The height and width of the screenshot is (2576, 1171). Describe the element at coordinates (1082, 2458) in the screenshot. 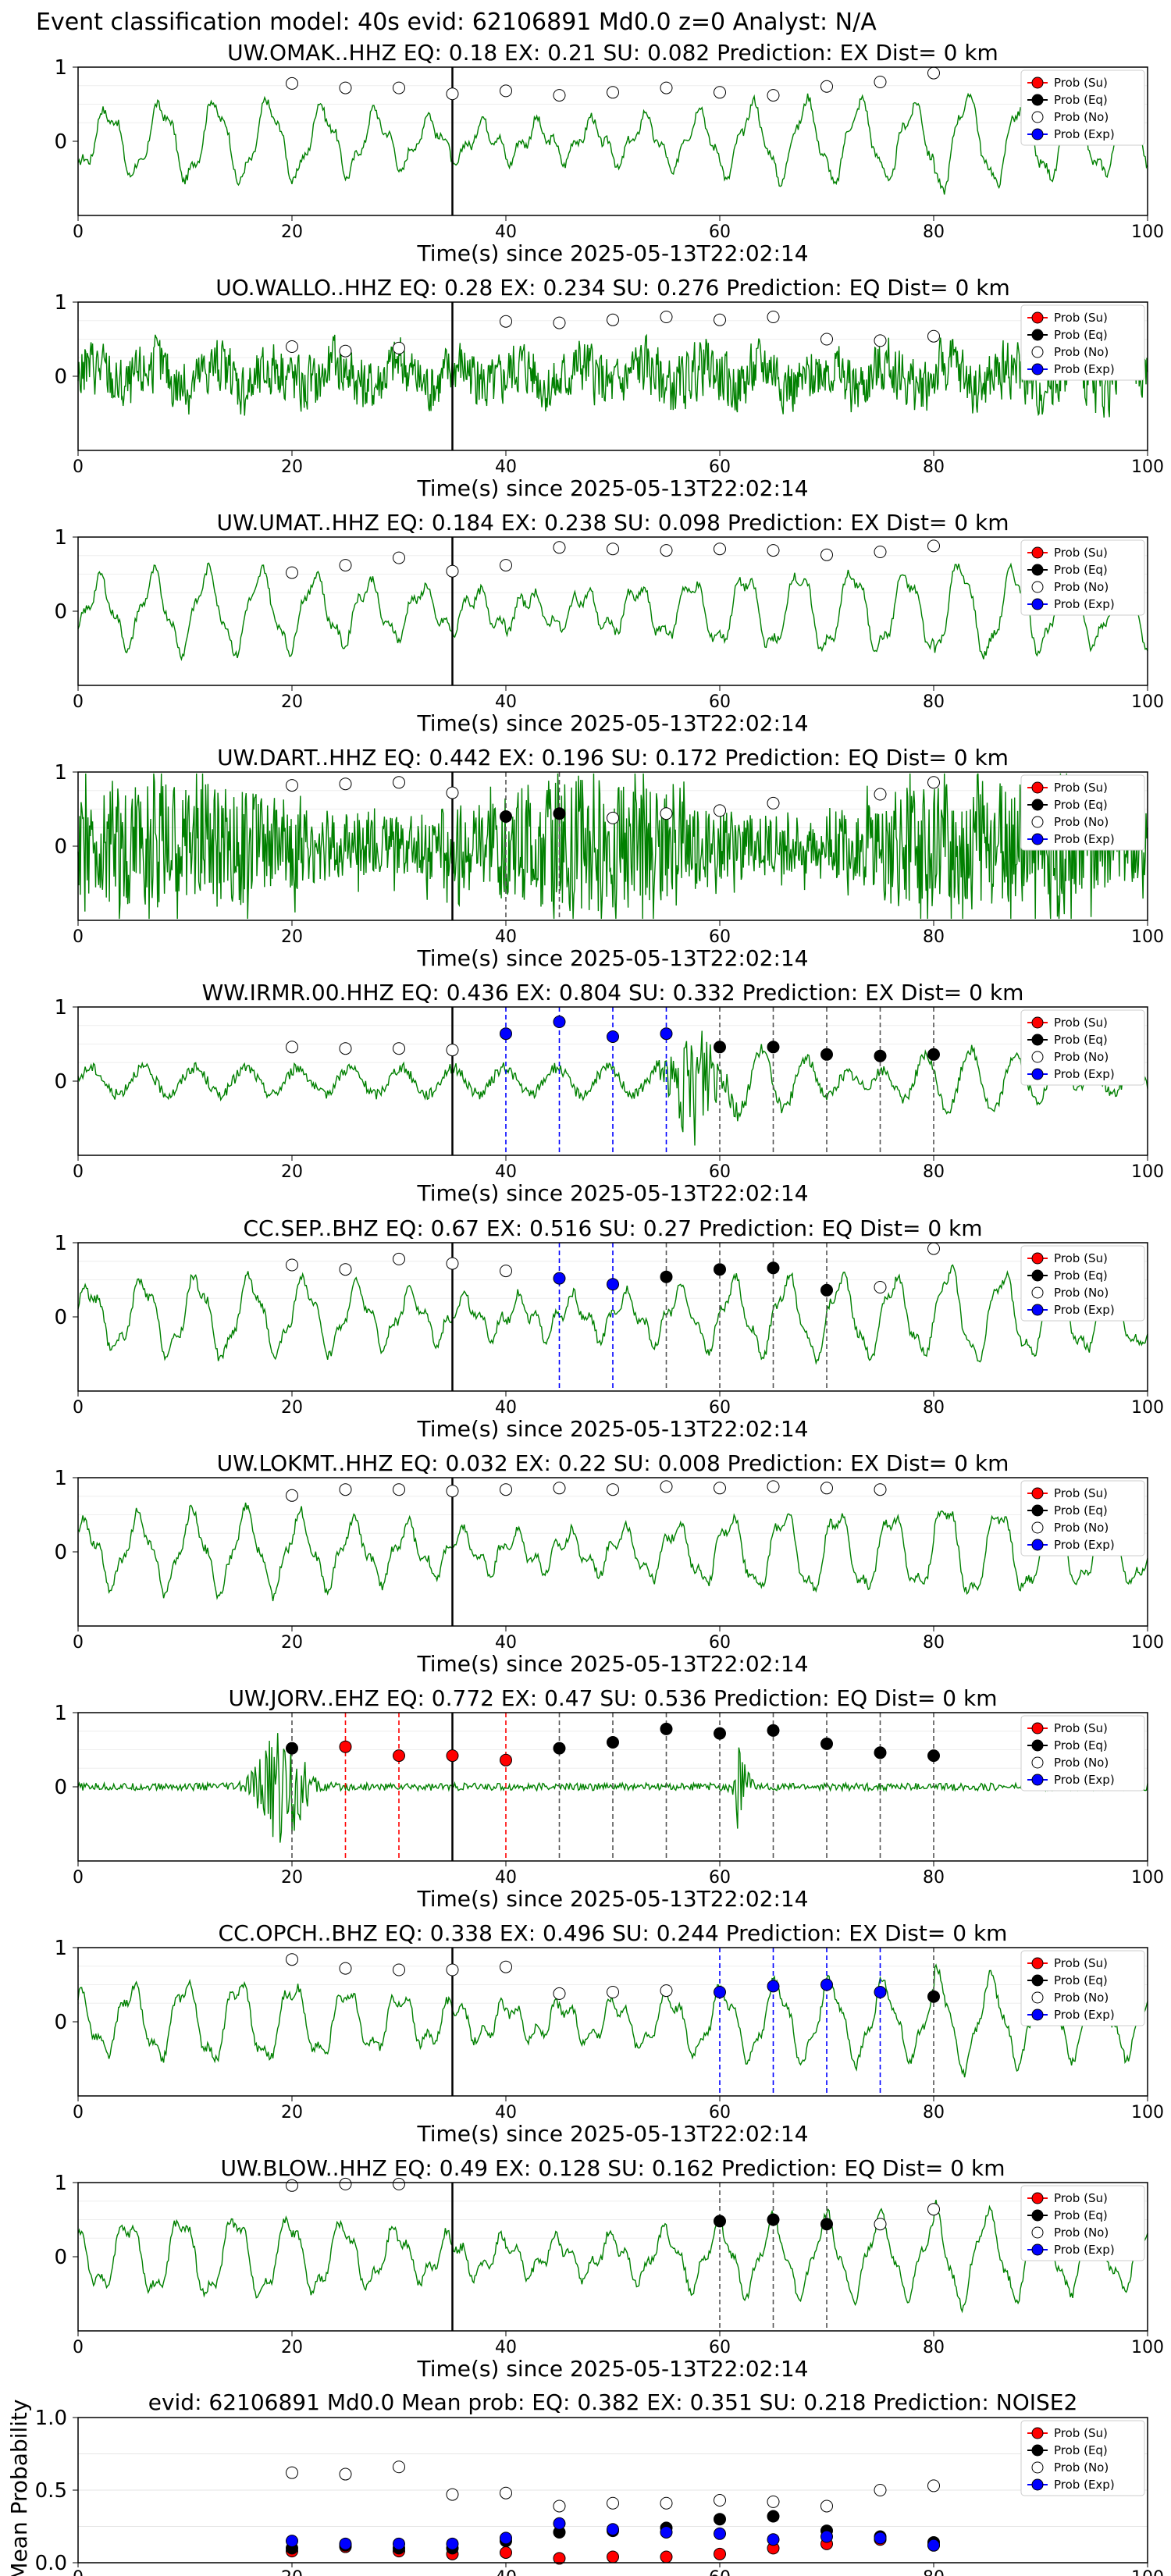

I see `legend-box-mean1` at that location.